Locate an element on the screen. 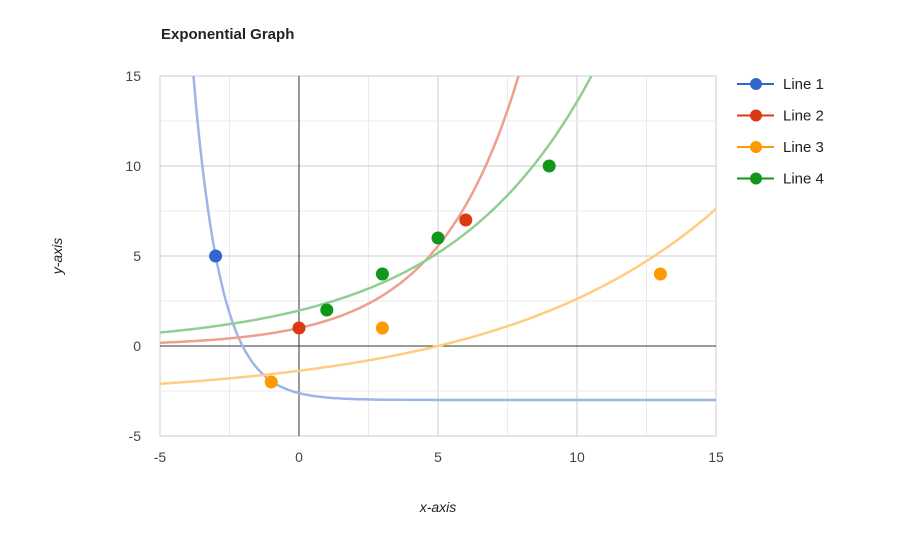 The width and height of the screenshot is (924, 546). legend-label: Line 3 is located at coordinates (803, 147).